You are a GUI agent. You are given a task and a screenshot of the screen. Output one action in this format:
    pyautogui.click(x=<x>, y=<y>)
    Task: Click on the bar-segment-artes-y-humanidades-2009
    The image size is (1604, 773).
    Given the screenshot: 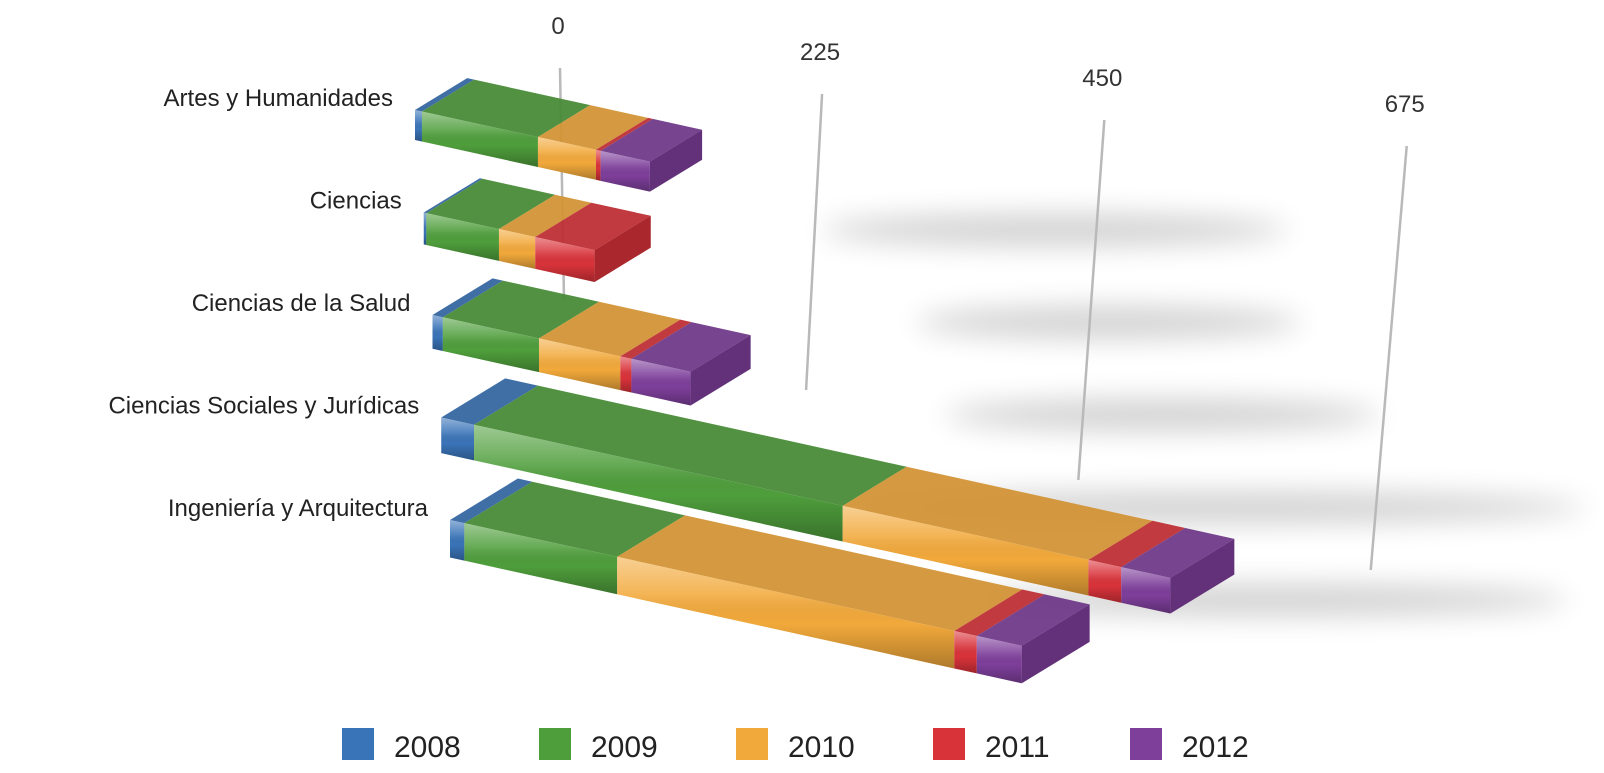 What is the action you would take?
    pyautogui.click(x=506, y=123)
    